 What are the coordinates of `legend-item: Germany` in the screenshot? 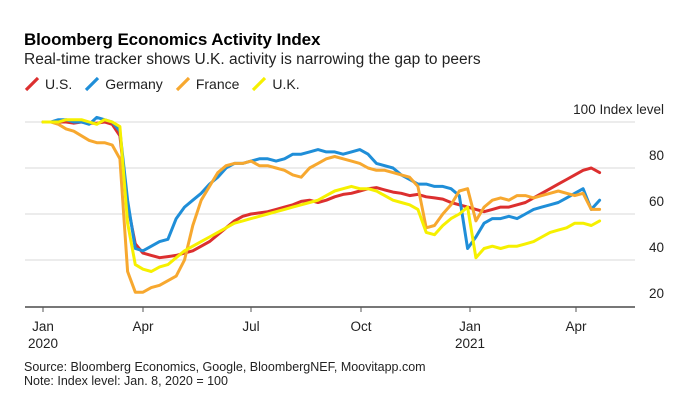 It's located at (123, 84).